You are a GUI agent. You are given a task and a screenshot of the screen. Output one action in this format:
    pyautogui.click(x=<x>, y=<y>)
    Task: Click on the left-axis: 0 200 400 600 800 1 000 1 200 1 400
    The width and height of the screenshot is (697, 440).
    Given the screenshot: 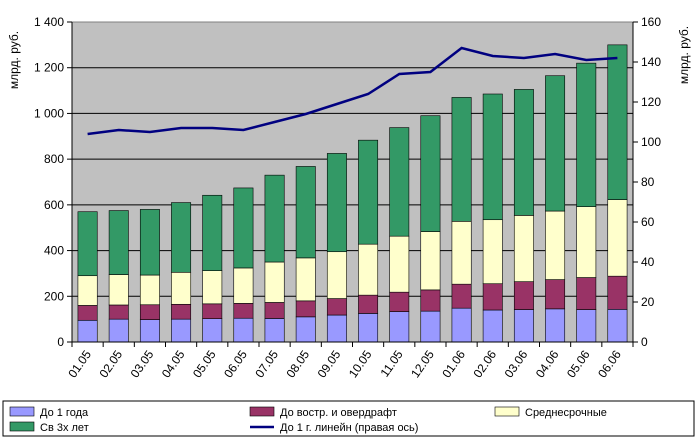 What is the action you would take?
    pyautogui.click(x=53, y=182)
    